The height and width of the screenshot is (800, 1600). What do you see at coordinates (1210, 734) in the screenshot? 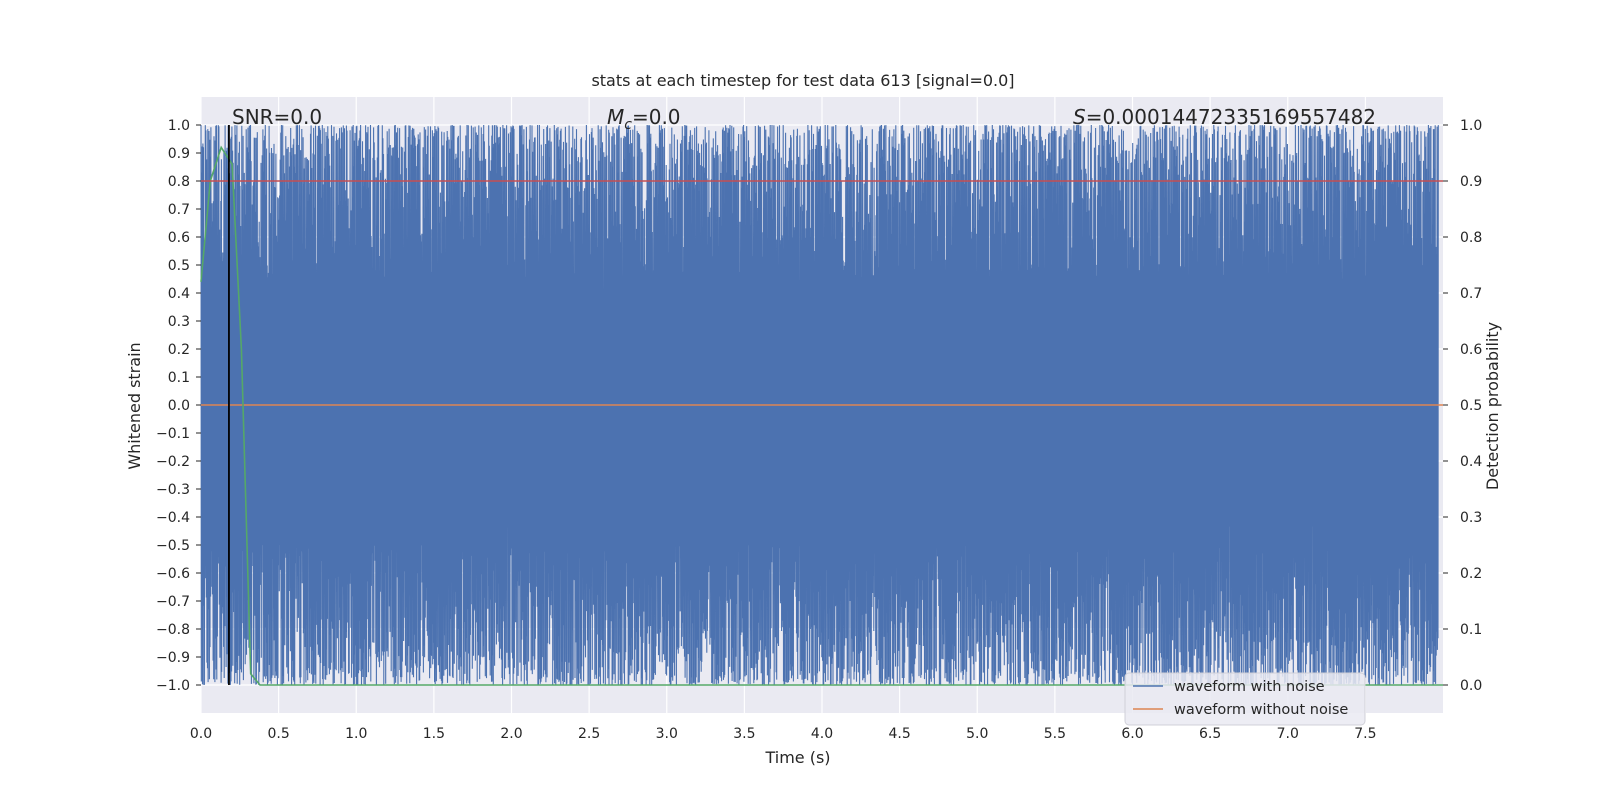
I see `x-tick-label: 6.5` at bounding box center [1210, 734].